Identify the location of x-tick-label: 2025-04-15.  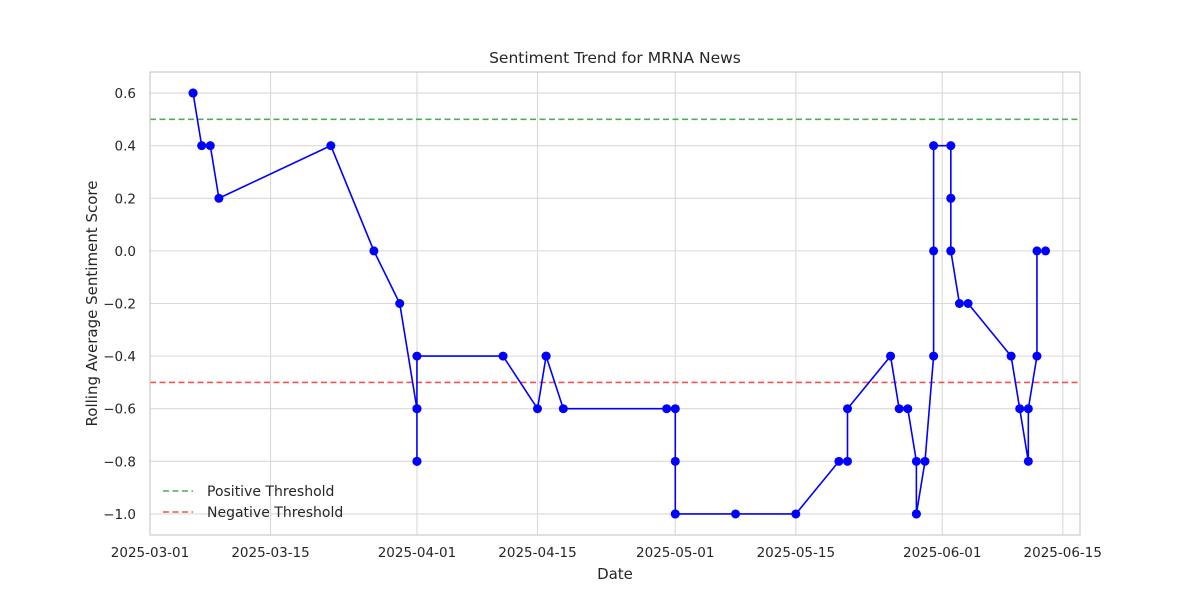
(537, 553).